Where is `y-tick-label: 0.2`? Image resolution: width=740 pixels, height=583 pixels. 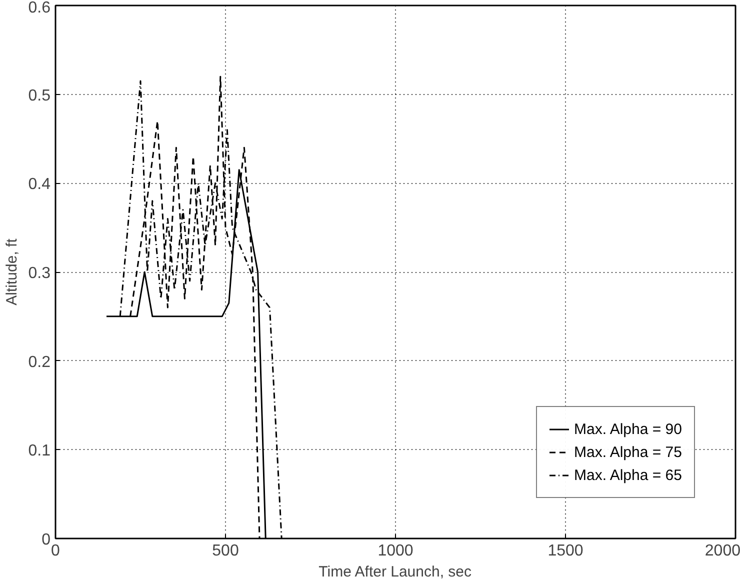
y-tick-label: 0.2 is located at coordinates (39, 362).